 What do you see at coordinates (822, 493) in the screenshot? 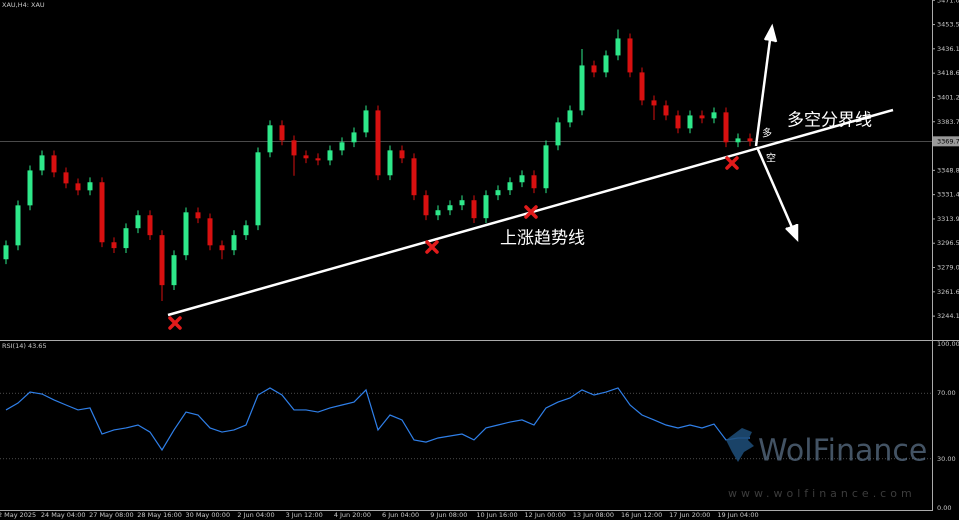
I see `watermark-url: www.wolfinance.com` at bounding box center [822, 493].